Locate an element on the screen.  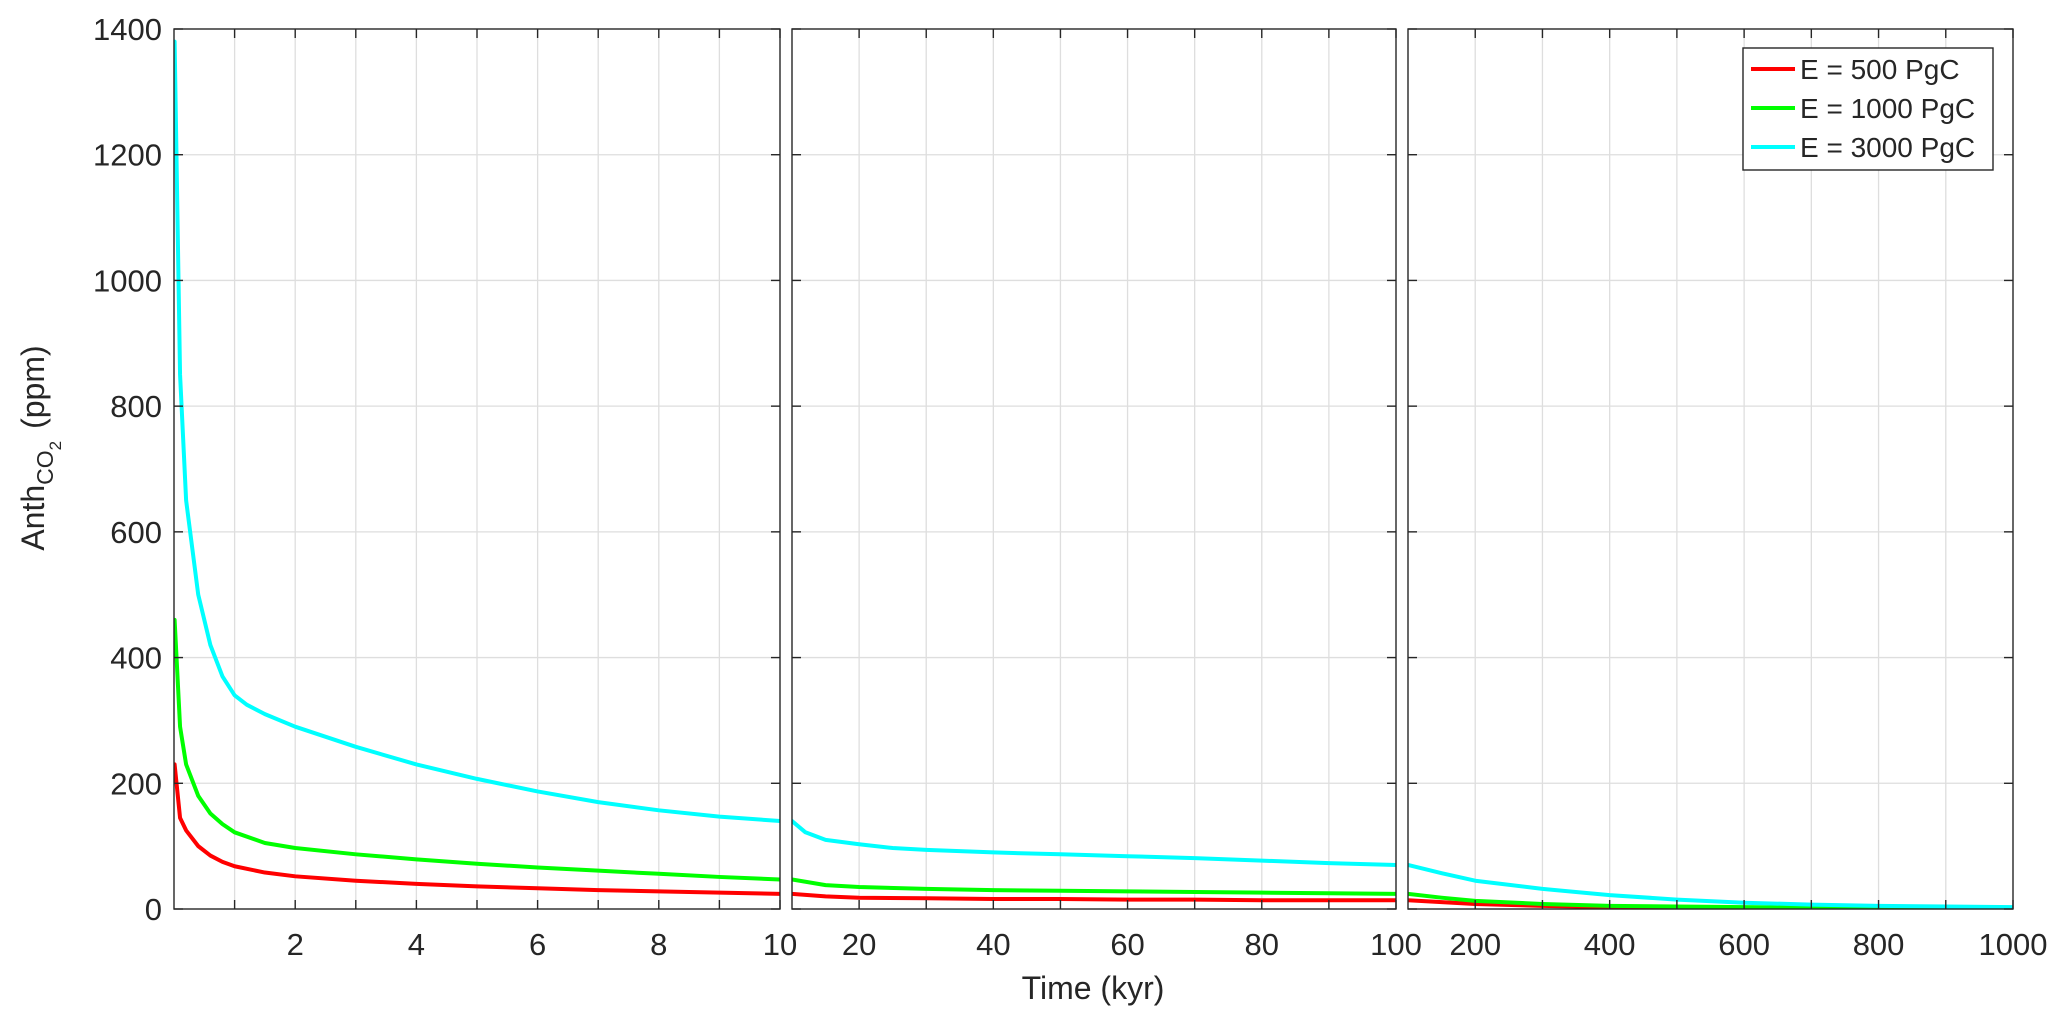
y-axis-title: AnthCO2 (ppm) is located at coordinates (40, 447).